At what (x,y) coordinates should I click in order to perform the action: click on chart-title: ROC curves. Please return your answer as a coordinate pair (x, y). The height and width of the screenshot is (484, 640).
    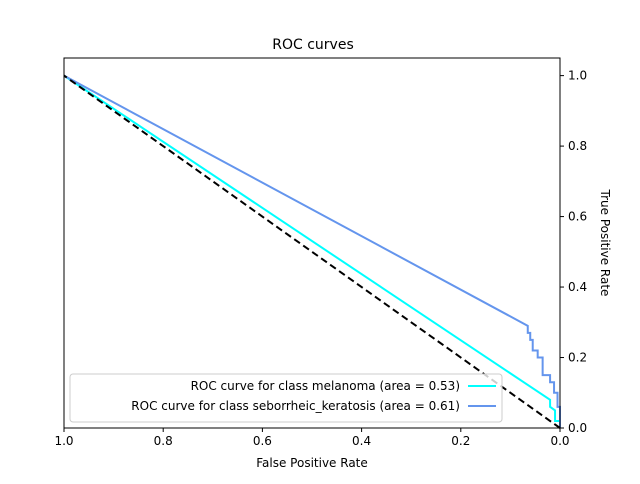
    Looking at the image, I should click on (313, 45).